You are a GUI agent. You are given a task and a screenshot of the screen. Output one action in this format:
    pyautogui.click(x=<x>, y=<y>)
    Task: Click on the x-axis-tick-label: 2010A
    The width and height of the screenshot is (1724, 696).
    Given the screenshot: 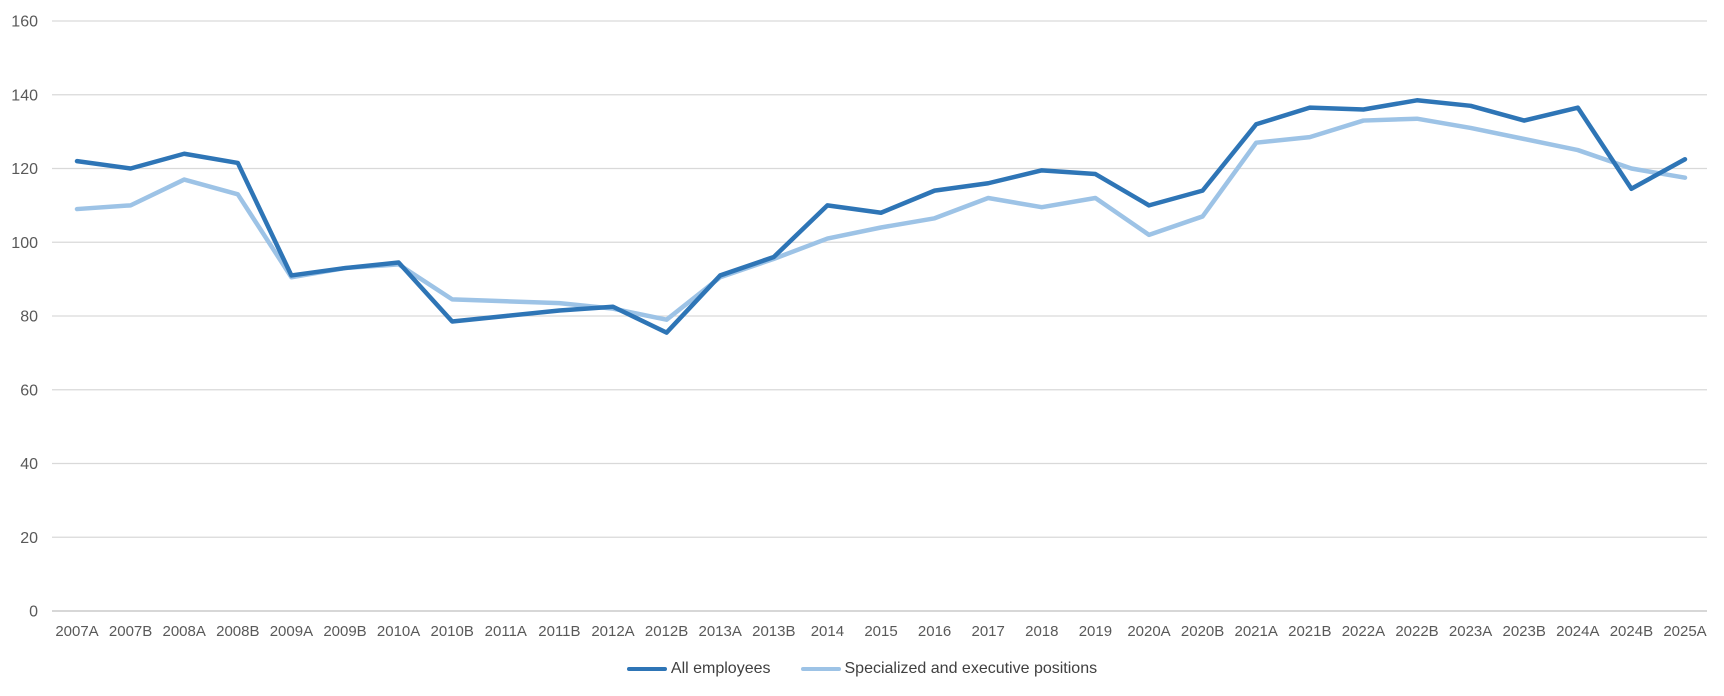 What is the action you would take?
    pyautogui.click(x=398, y=631)
    